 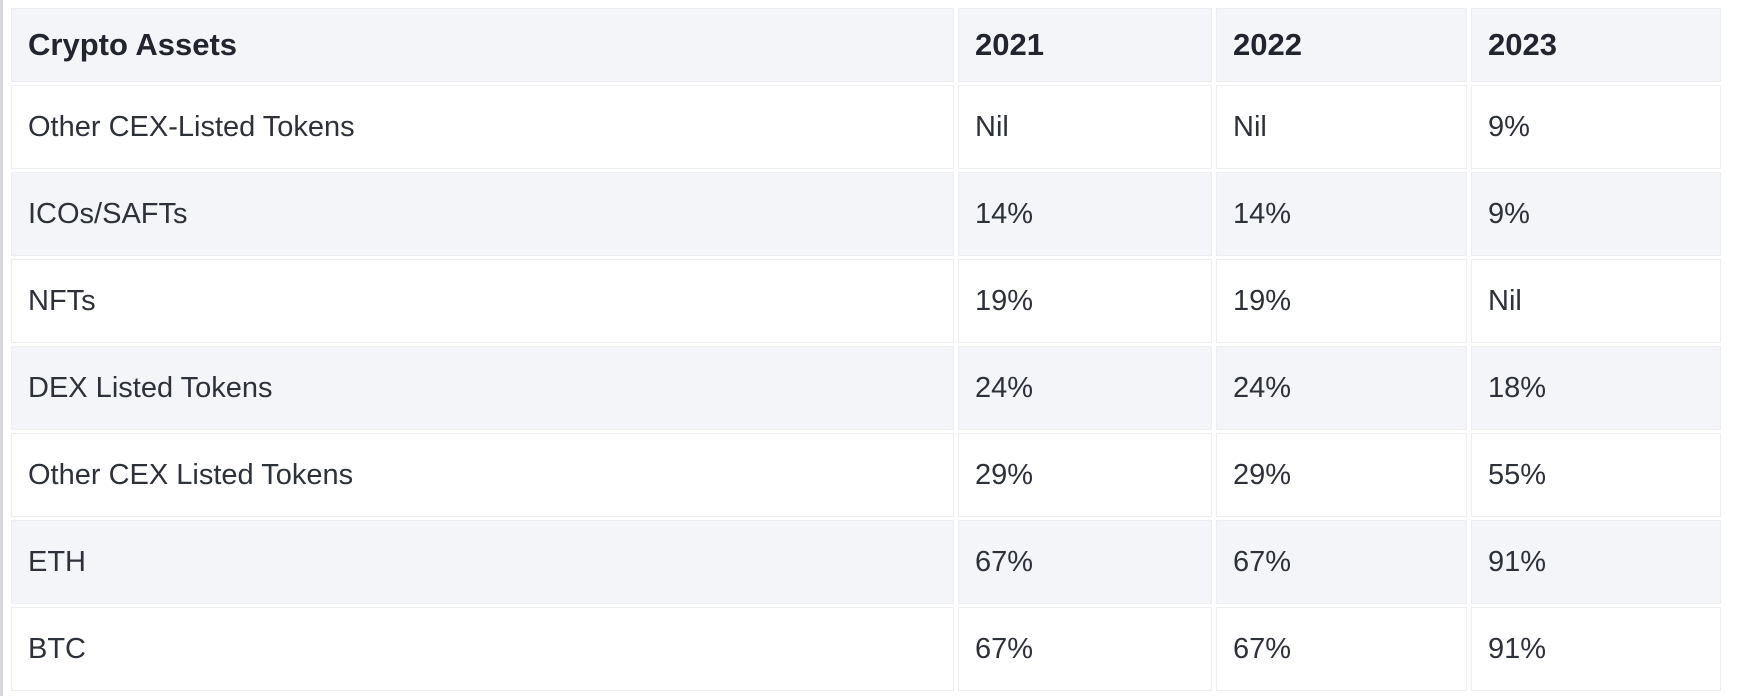 I want to click on cell-2022: Nil, so click(x=1341, y=127).